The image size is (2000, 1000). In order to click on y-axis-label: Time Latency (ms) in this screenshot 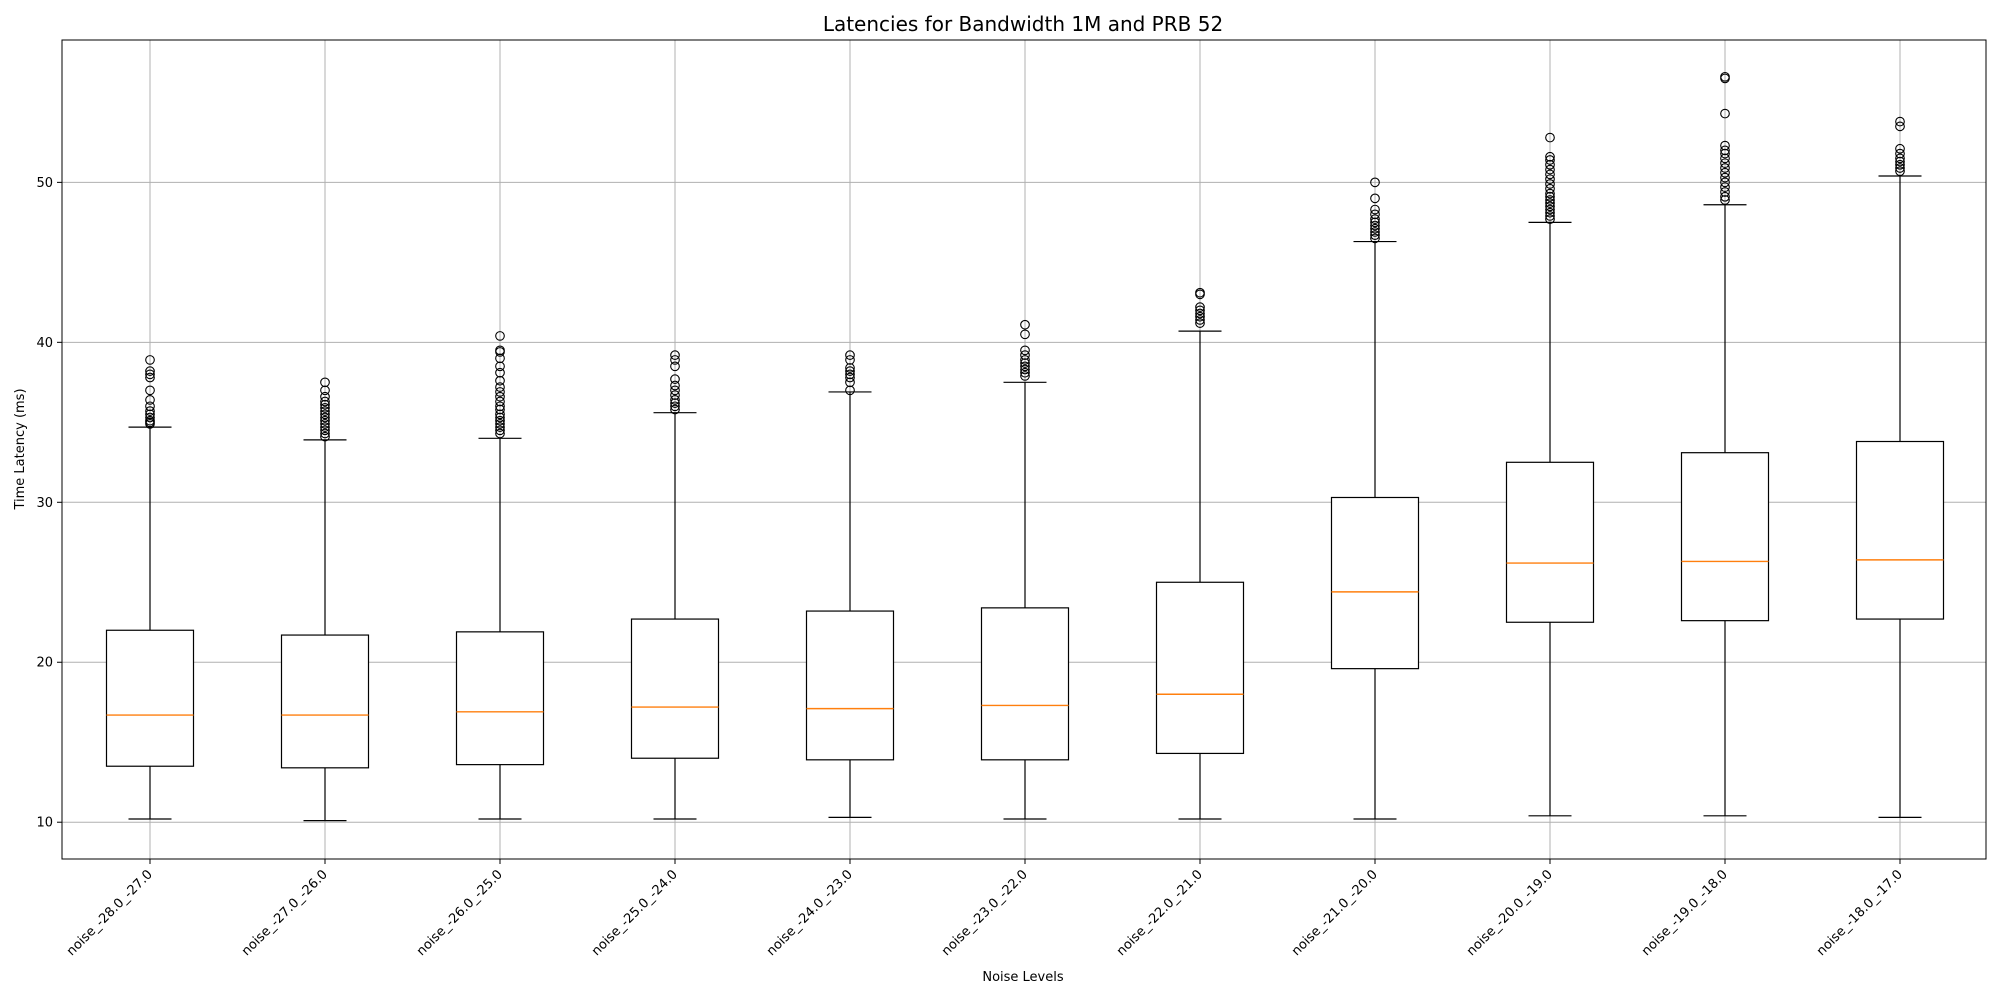, I will do `click(20, 449)`.